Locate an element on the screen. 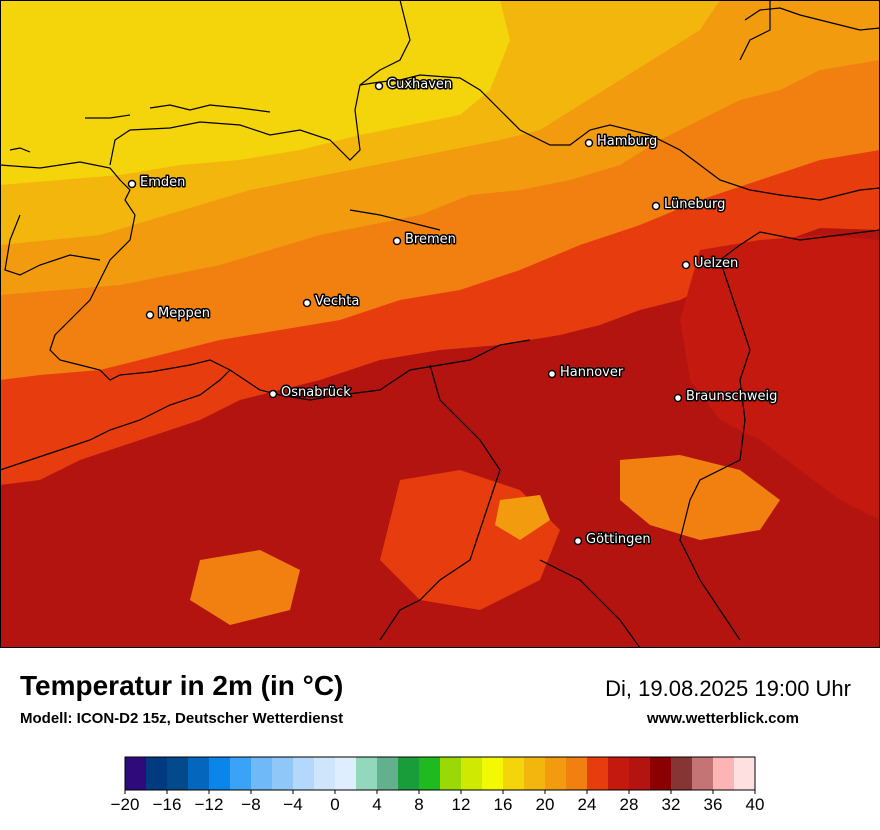 The image size is (880, 830). legend-tick-label: 32 is located at coordinates (671, 804).